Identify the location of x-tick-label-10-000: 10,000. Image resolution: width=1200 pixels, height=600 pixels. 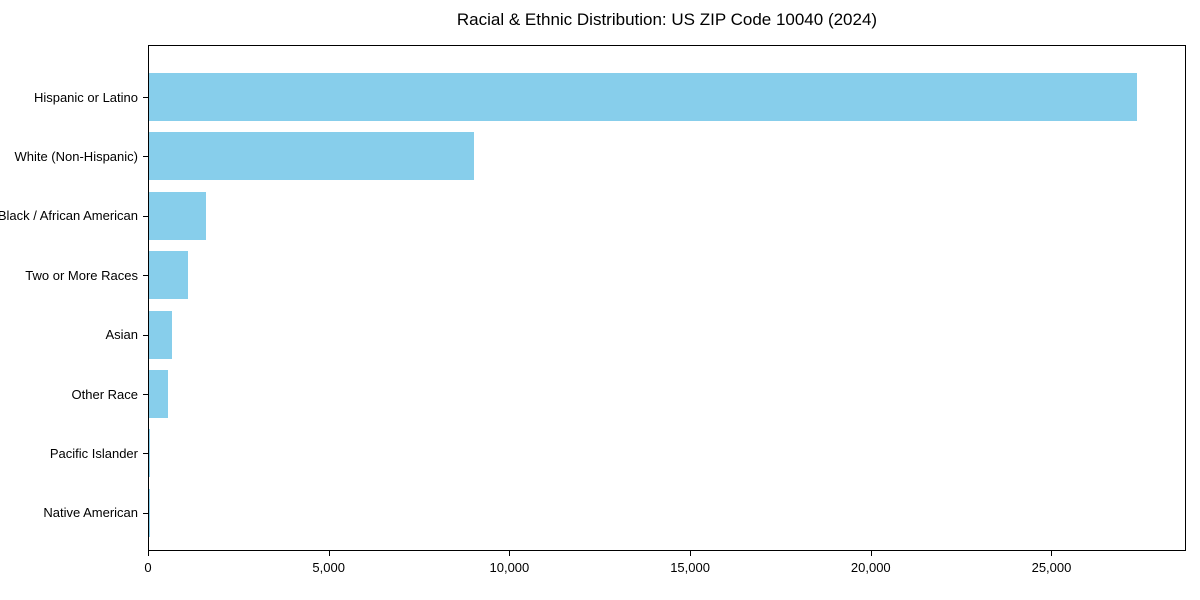
(509, 567).